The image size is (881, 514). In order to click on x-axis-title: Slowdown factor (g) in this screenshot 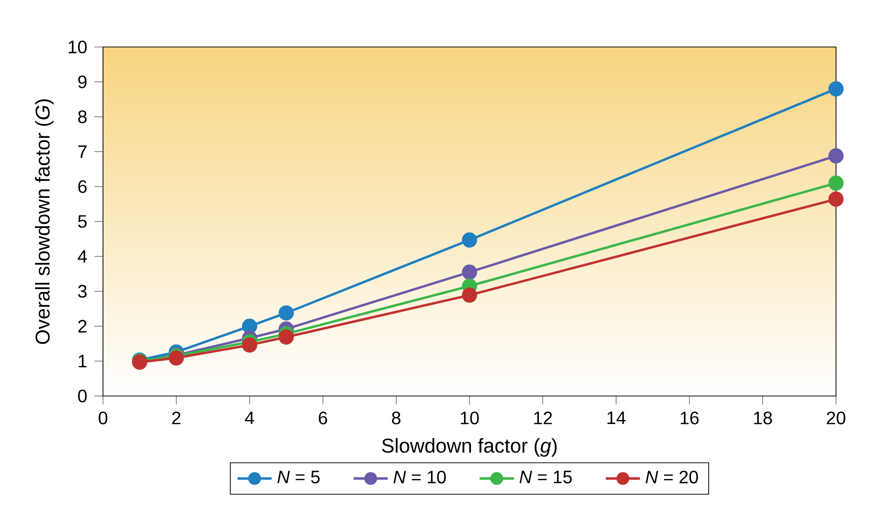, I will do `click(469, 447)`.